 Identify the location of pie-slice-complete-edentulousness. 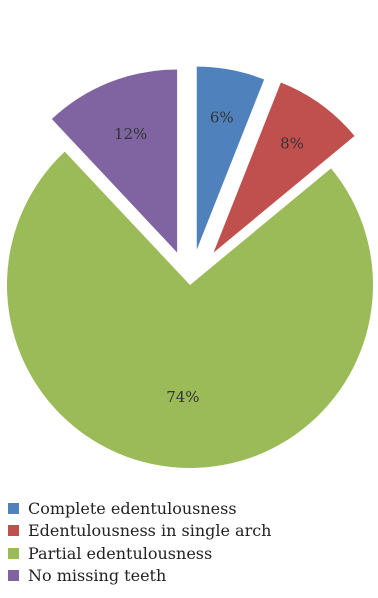
(230, 158).